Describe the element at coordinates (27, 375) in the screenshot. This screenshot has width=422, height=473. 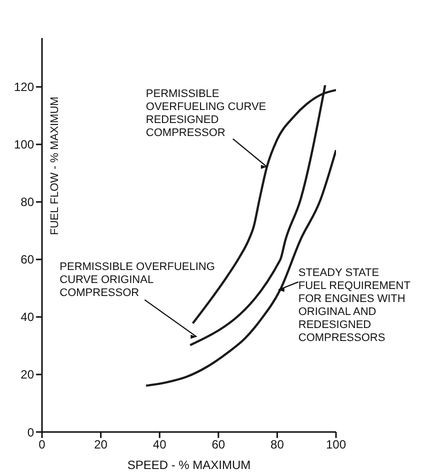
I see `y-tick-label: 20` at that location.